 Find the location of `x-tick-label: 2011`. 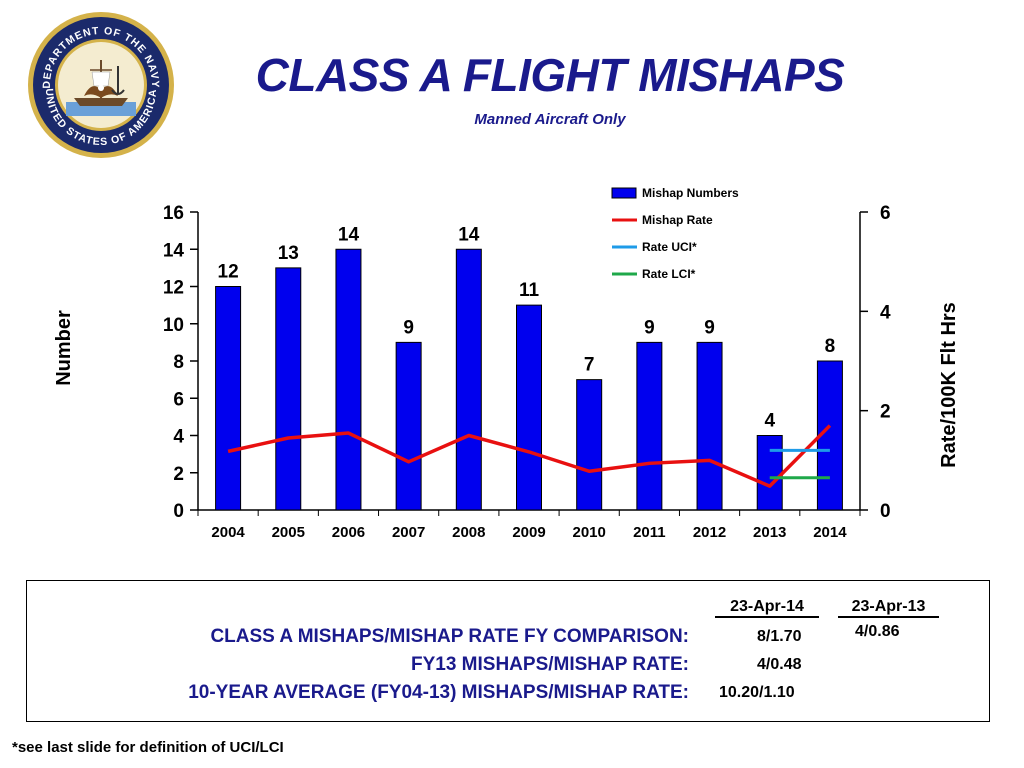

x-tick-label: 2011 is located at coordinates (649, 532).